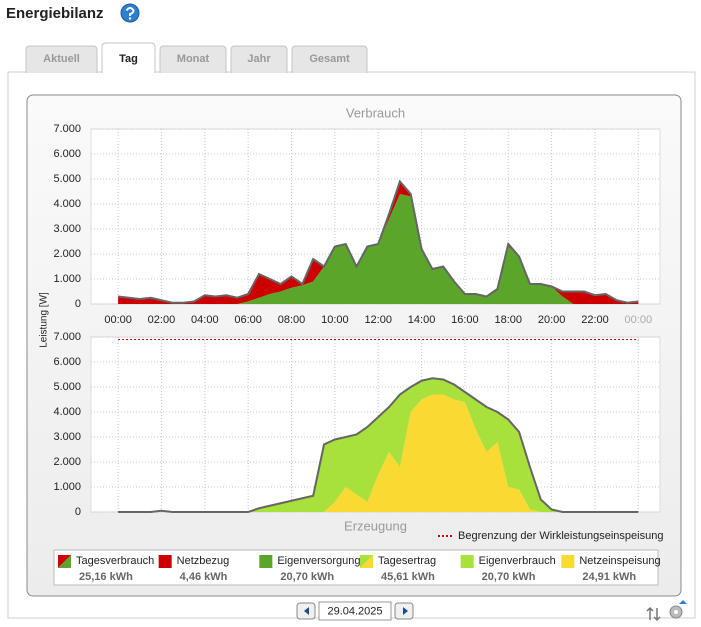  I want to click on help-icon, so click(130, 13).